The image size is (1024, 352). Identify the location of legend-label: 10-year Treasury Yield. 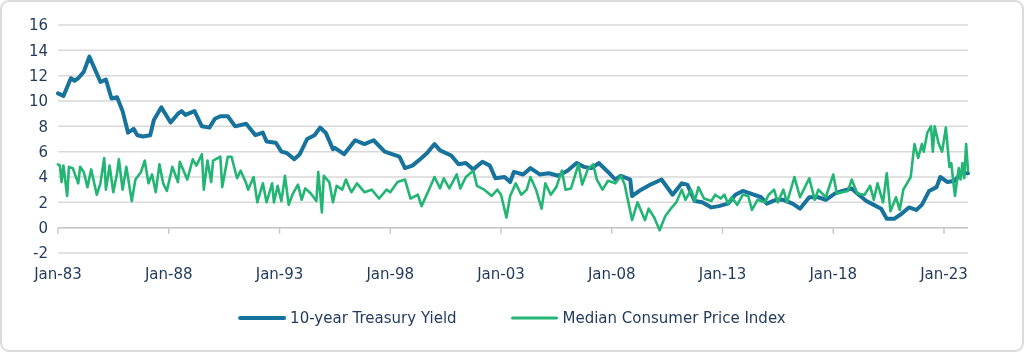
(373, 318).